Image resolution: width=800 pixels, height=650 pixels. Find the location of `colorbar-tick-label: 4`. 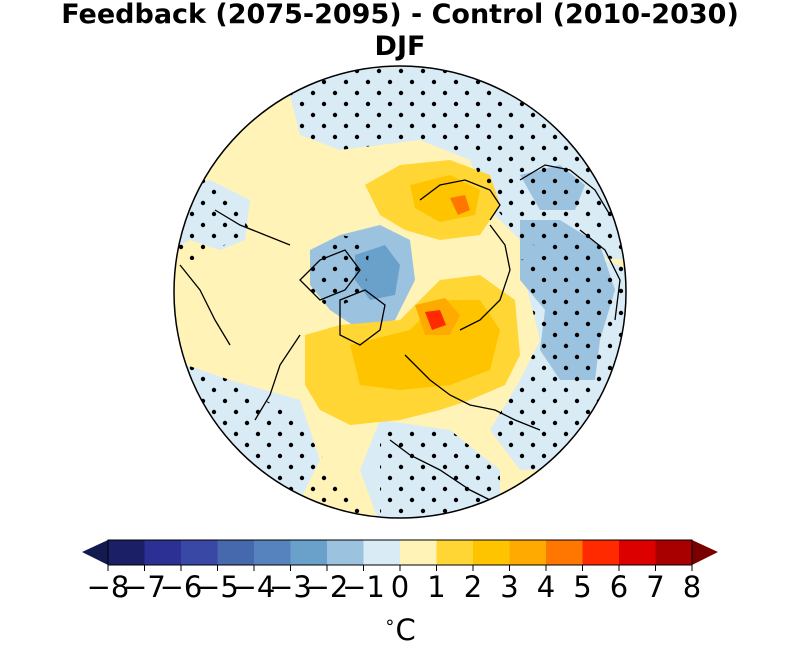

colorbar-tick-label: 4 is located at coordinates (546, 587).